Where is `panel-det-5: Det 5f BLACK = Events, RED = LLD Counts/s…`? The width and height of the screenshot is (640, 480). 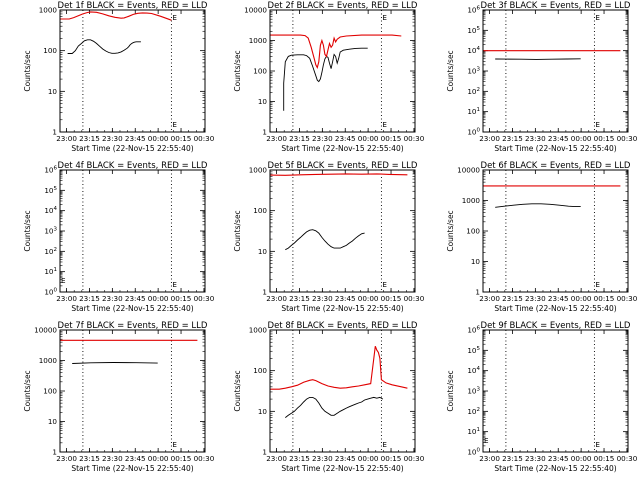 panel-det-5: Det 5f BLACK = Events, RED = LLD Counts/s… is located at coordinates (329, 237).